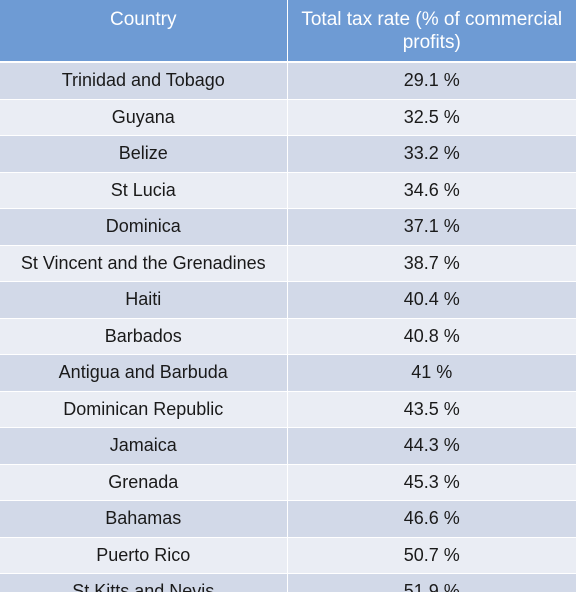 The height and width of the screenshot is (592, 576). I want to click on country-cell: Grenada, so click(144, 482).